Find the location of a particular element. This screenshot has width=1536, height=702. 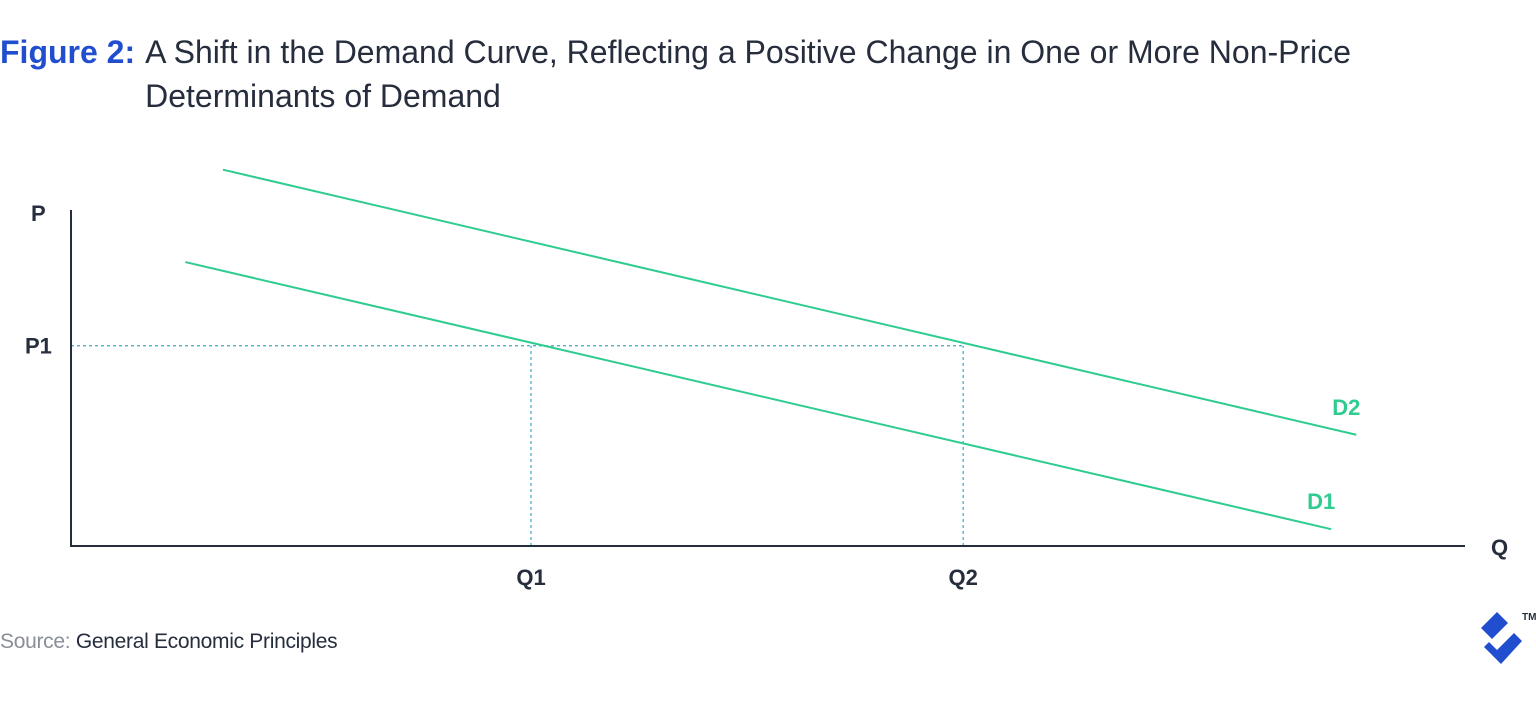

source-prefix: Source: is located at coordinates (35, 641).